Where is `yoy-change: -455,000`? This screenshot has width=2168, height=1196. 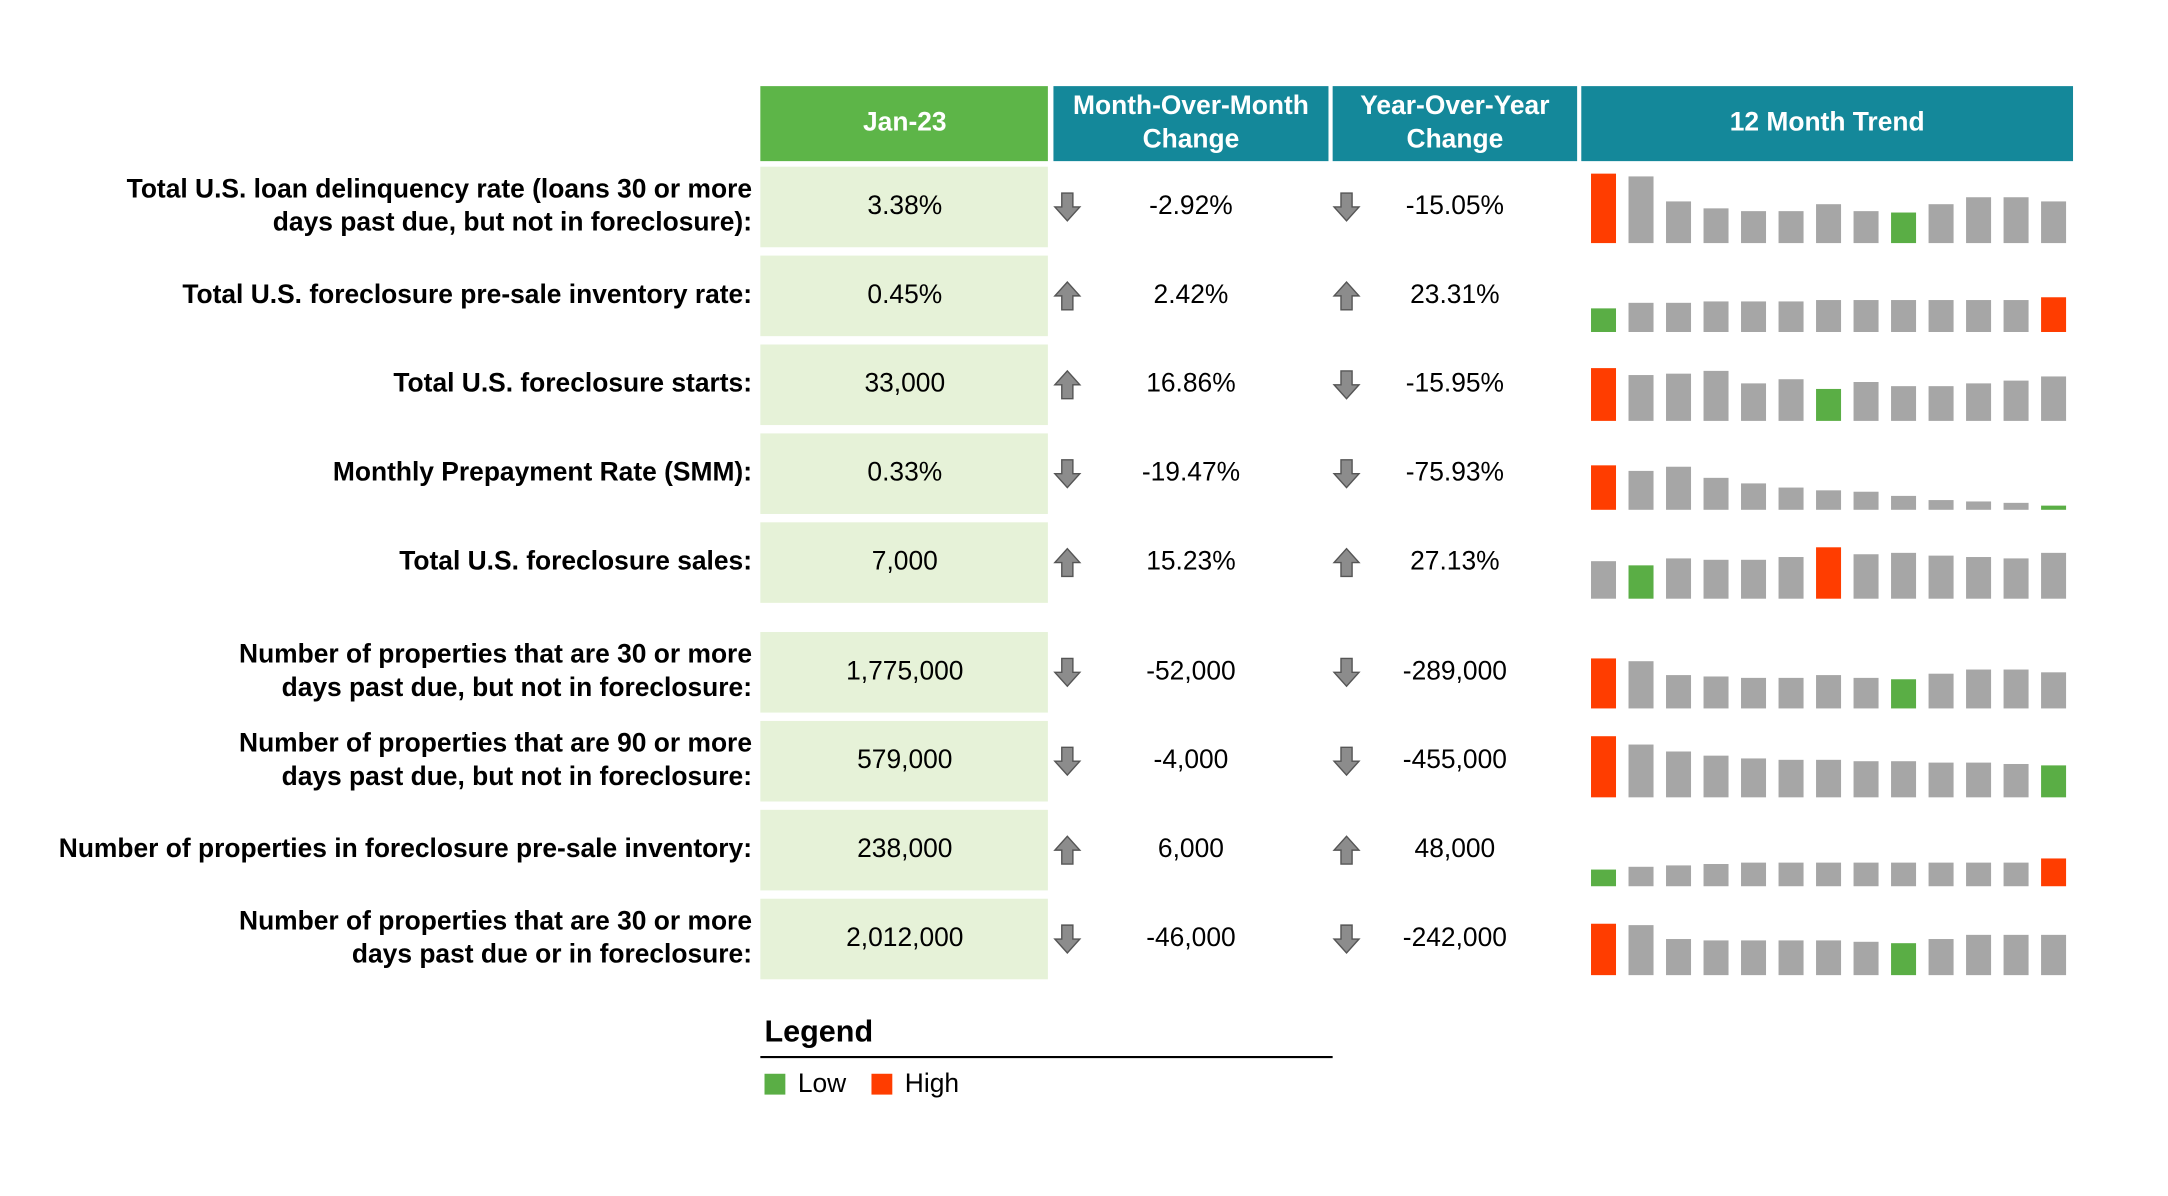 yoy-change: -455,000 is located at coordinates (1455, 759).